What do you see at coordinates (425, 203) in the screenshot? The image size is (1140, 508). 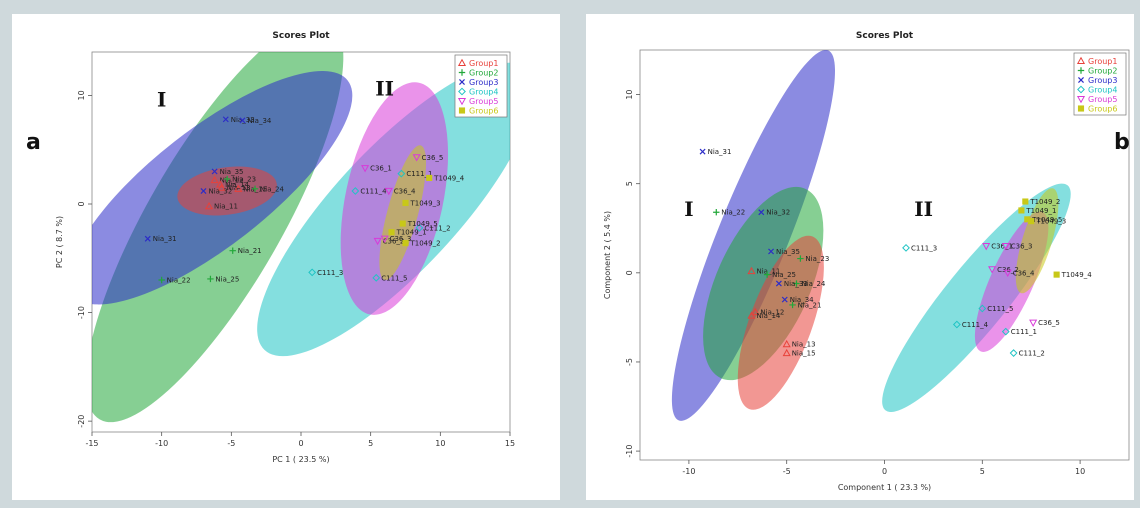 I see `chart0-point-label: T1049_3` at bounding box center [425, 203].